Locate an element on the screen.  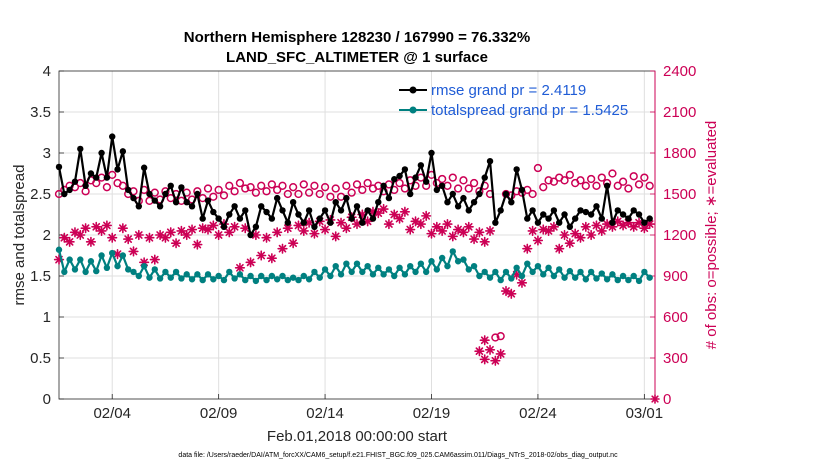
x-tick-label: 02/19 is located at coordinates (432, 413).